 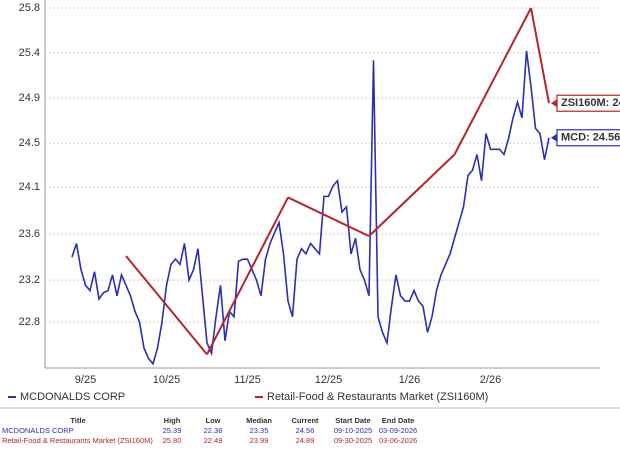 I want to click on table-cell: 25.39, so click(x=172, y=430).